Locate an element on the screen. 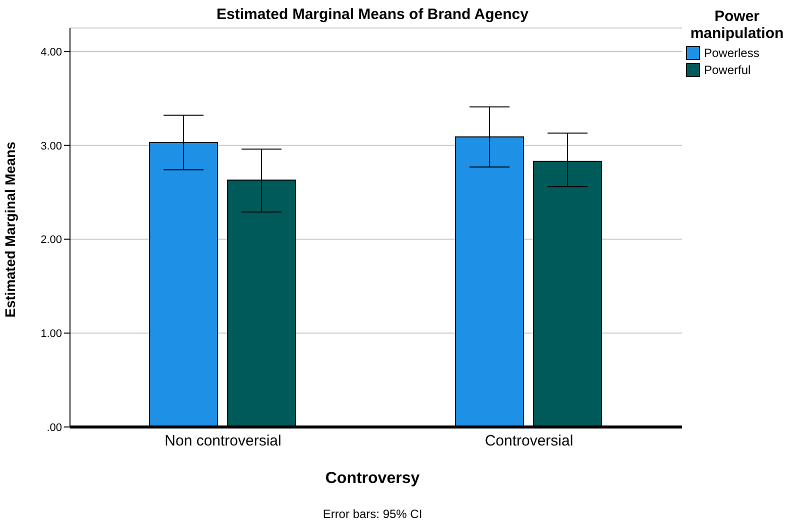 This screenshot has width=792, height=527. y-tick-label: .00 is located at coordinates (54, 428).